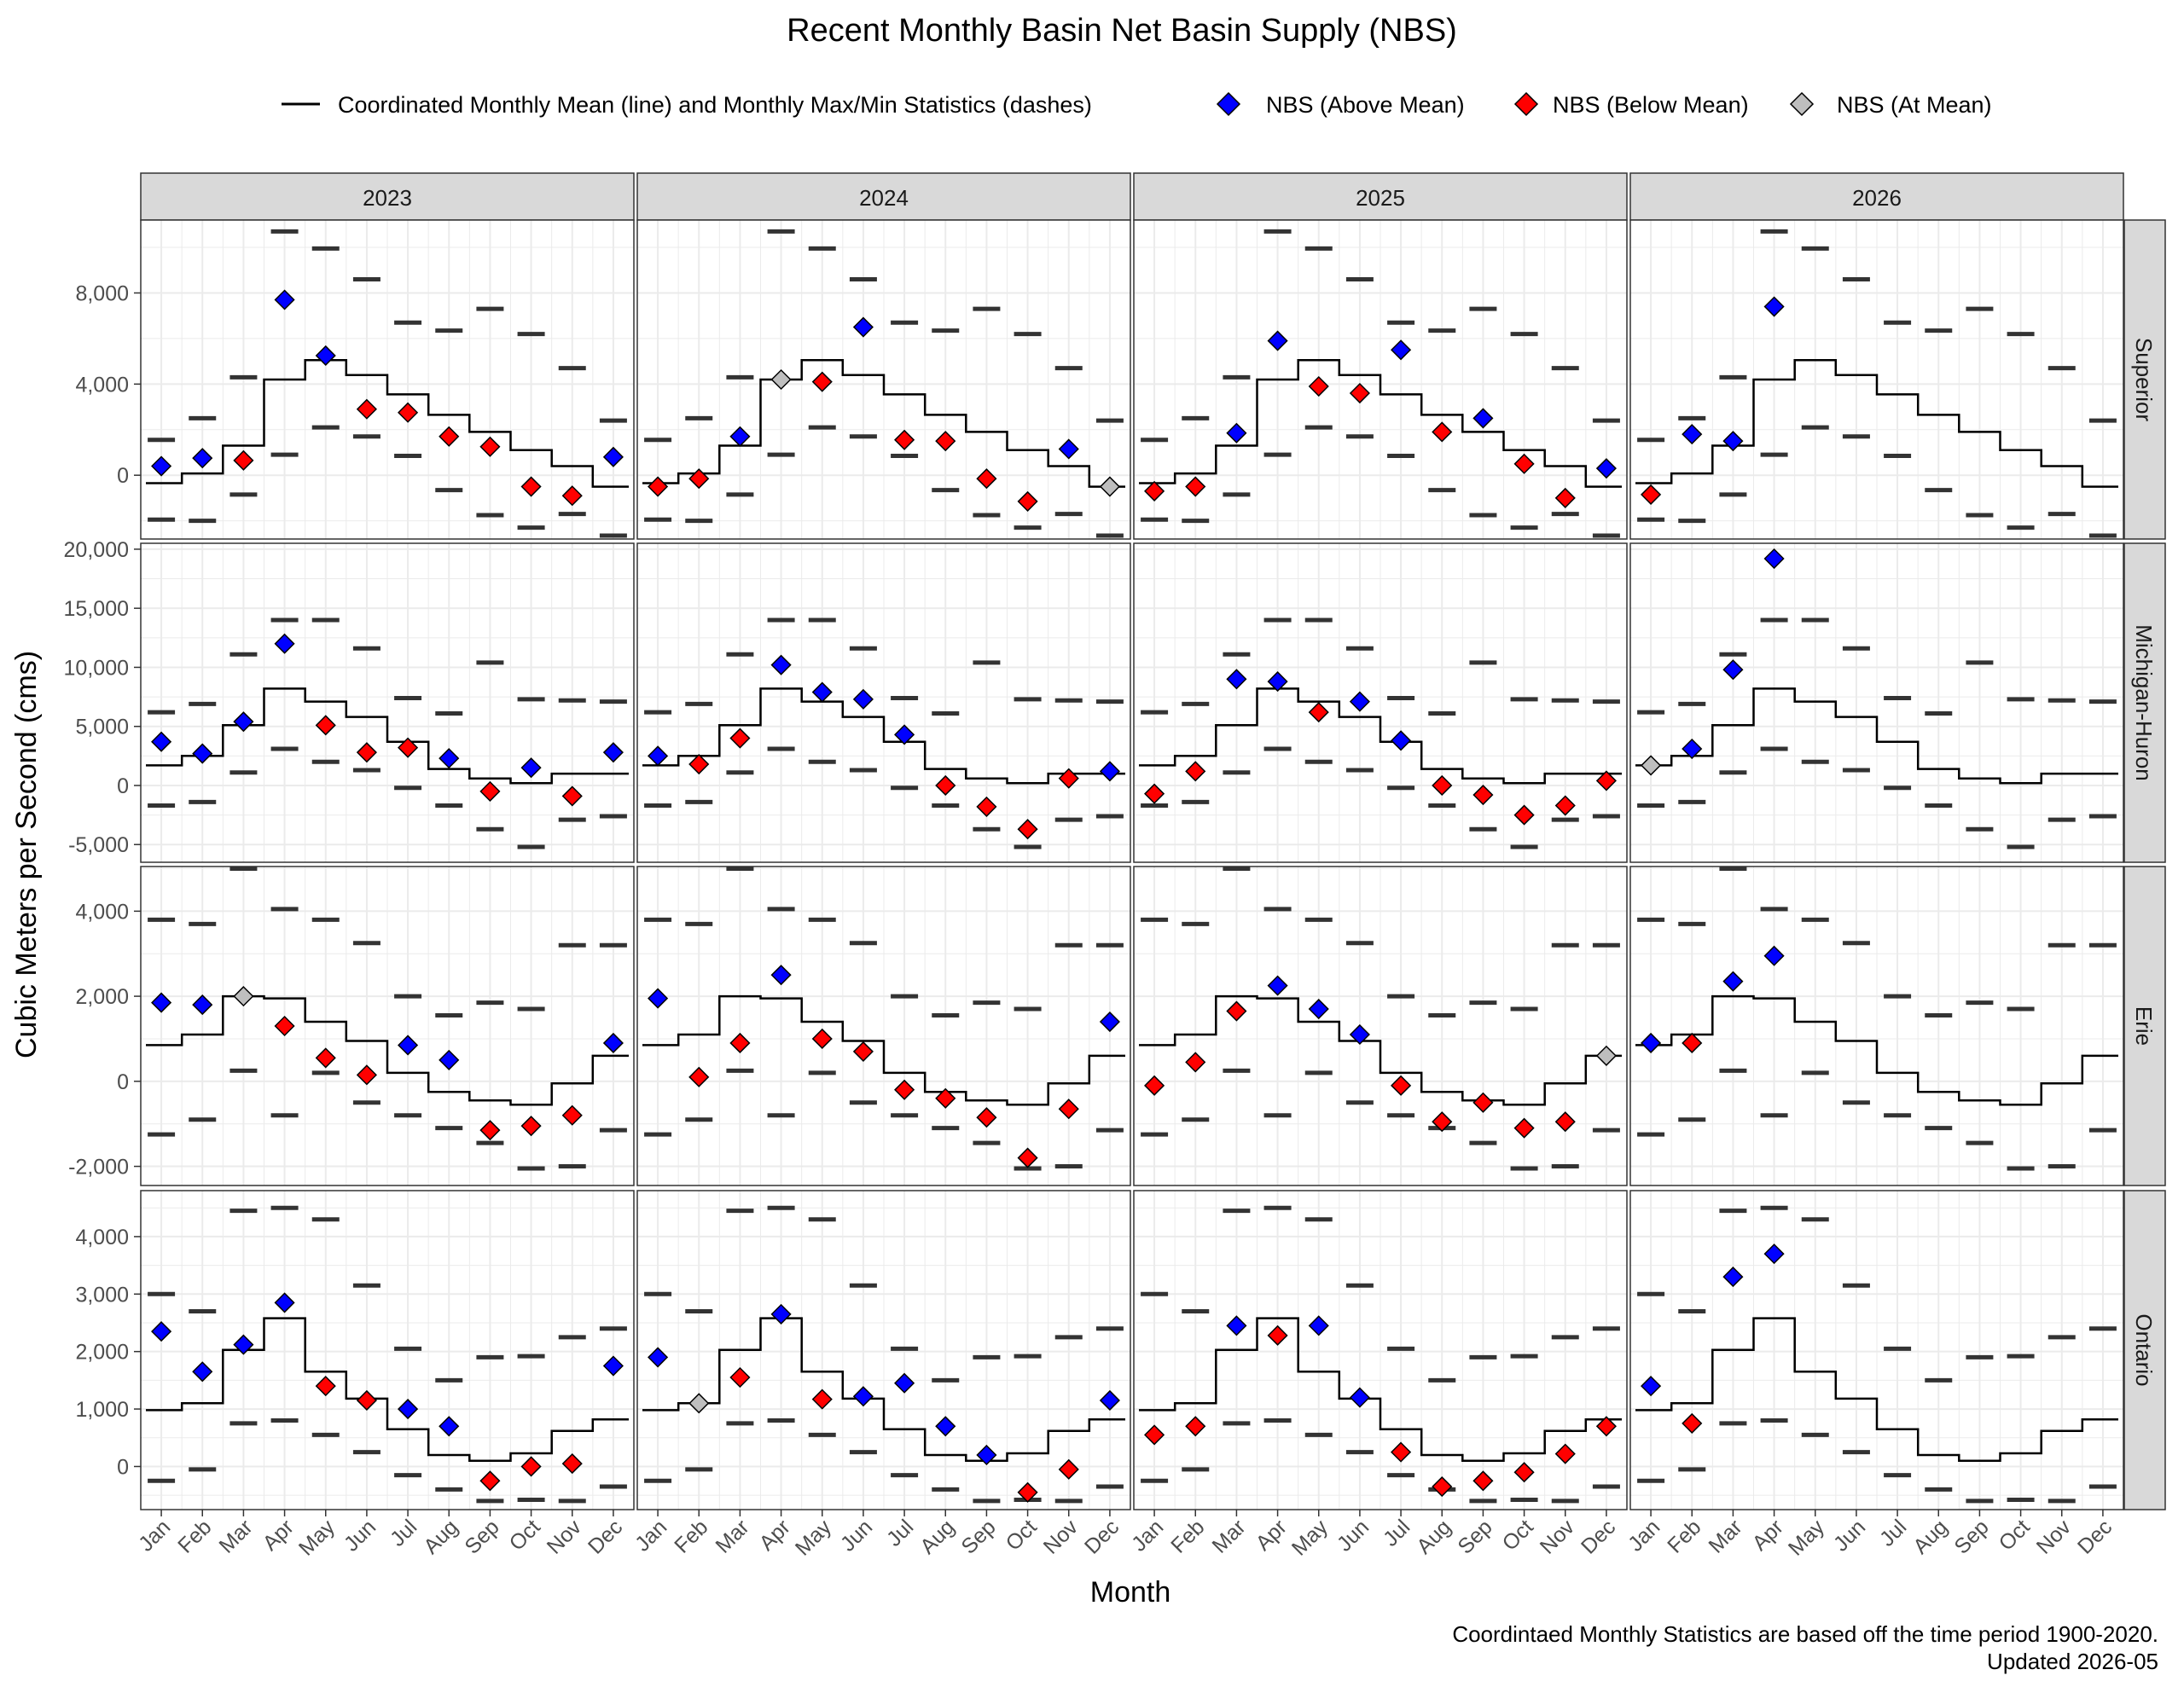 The image size is (2184, 1687). I want to click on facet-strip-label-superior: Superior, so click(2144, 380).